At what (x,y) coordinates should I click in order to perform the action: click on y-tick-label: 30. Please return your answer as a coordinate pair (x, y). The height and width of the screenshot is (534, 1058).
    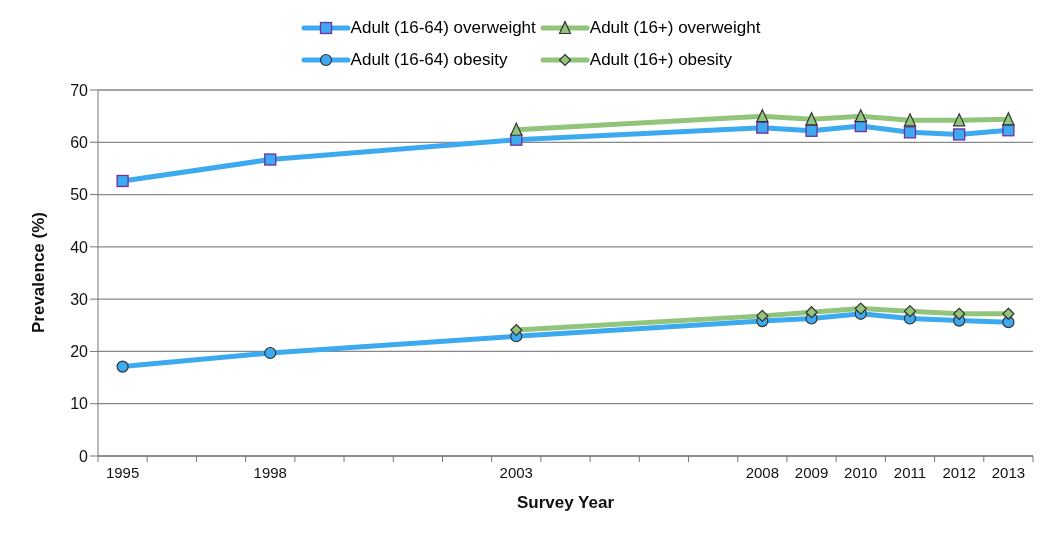
    Looking at the image, I should click on (79, 299).